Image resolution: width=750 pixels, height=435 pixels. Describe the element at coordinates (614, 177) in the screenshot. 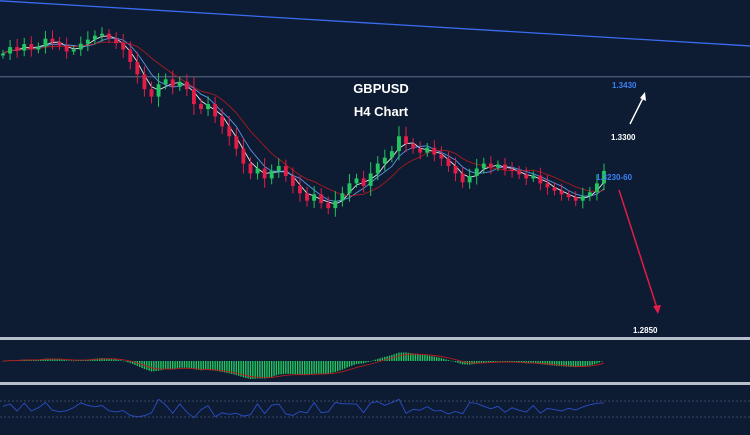

I see `target-label-3: 1.3230-60` at that location.